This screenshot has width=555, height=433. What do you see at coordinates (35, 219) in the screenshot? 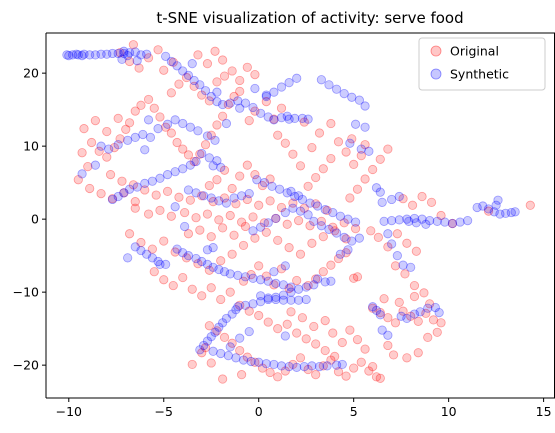
I see `y-tick-label: 0` at bounding box center [35, 219].